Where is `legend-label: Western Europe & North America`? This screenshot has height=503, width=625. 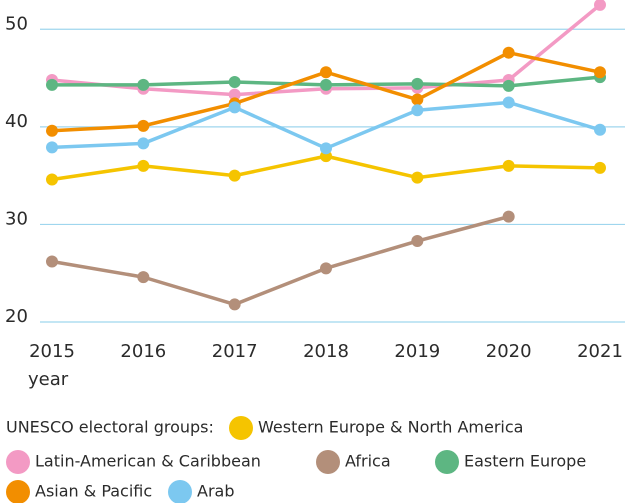
legend-label: Western Europe & North America is located at coordinates (390, 427).